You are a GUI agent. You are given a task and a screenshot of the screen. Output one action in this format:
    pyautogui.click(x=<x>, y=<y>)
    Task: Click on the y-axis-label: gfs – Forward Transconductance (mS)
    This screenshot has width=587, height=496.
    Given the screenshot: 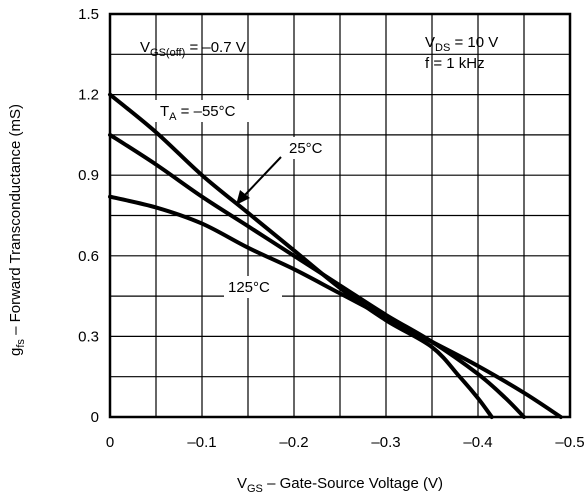 What is the action you would take?
    pyautogui.click(x=17, y=230)
    